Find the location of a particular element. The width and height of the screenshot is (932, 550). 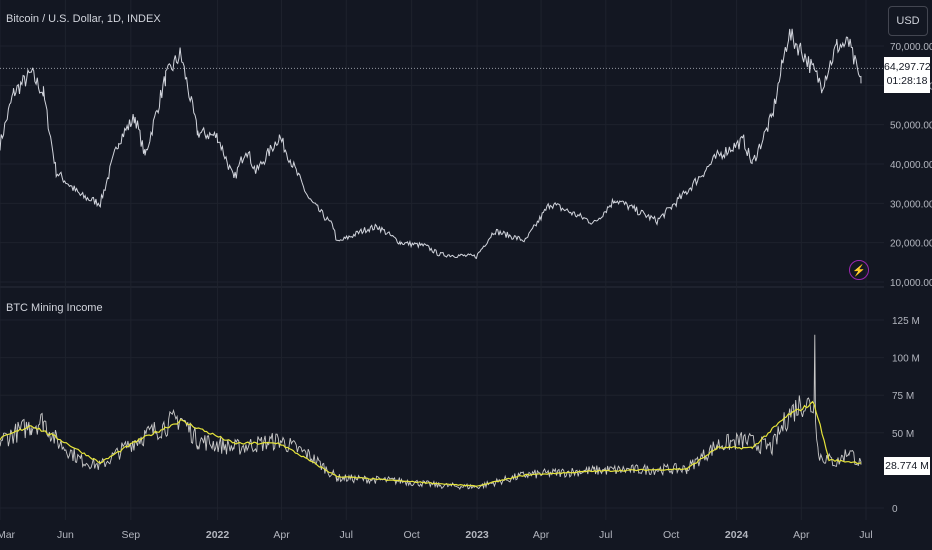

x-tick-label: Sep is located at coordinates (130, 535).